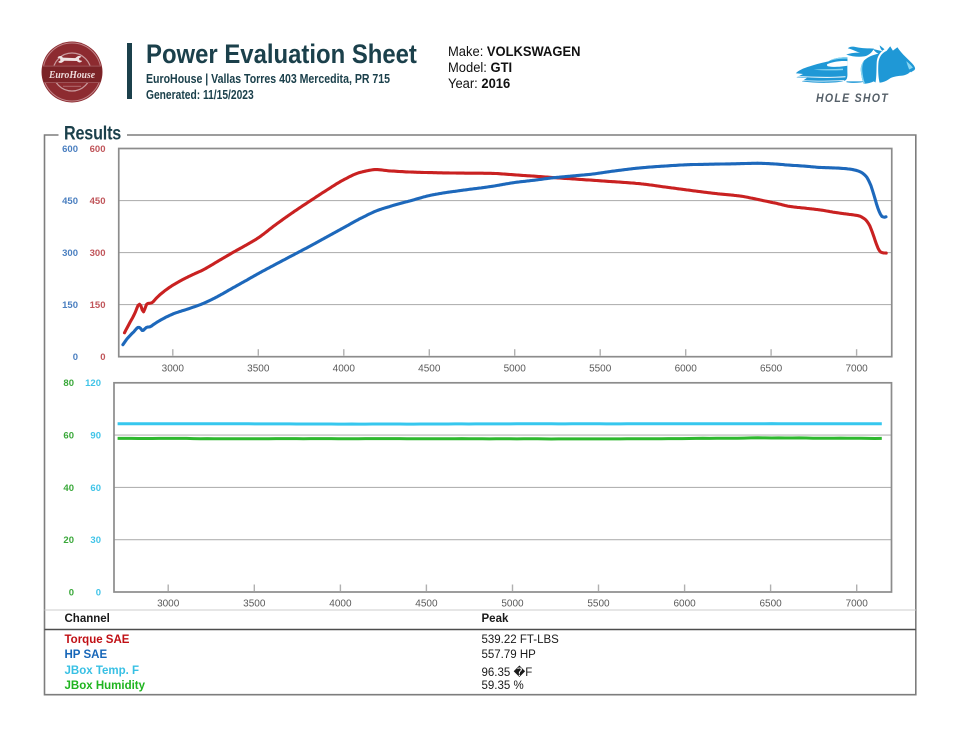  What do you see at coordinates (68, 540) in the screenshot?
I see `svg-text: 20` at bounding box center [68, 540].